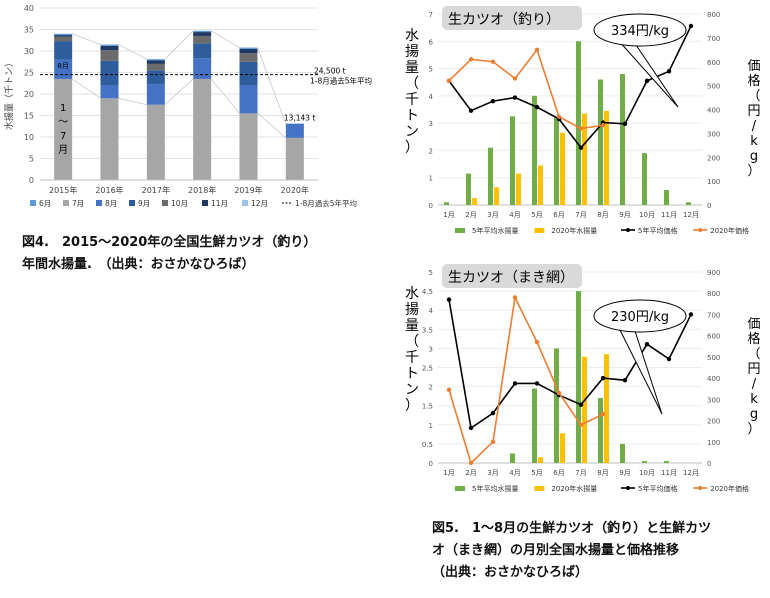  I want to click on x-tick-label: 12月, so click(691, 473).